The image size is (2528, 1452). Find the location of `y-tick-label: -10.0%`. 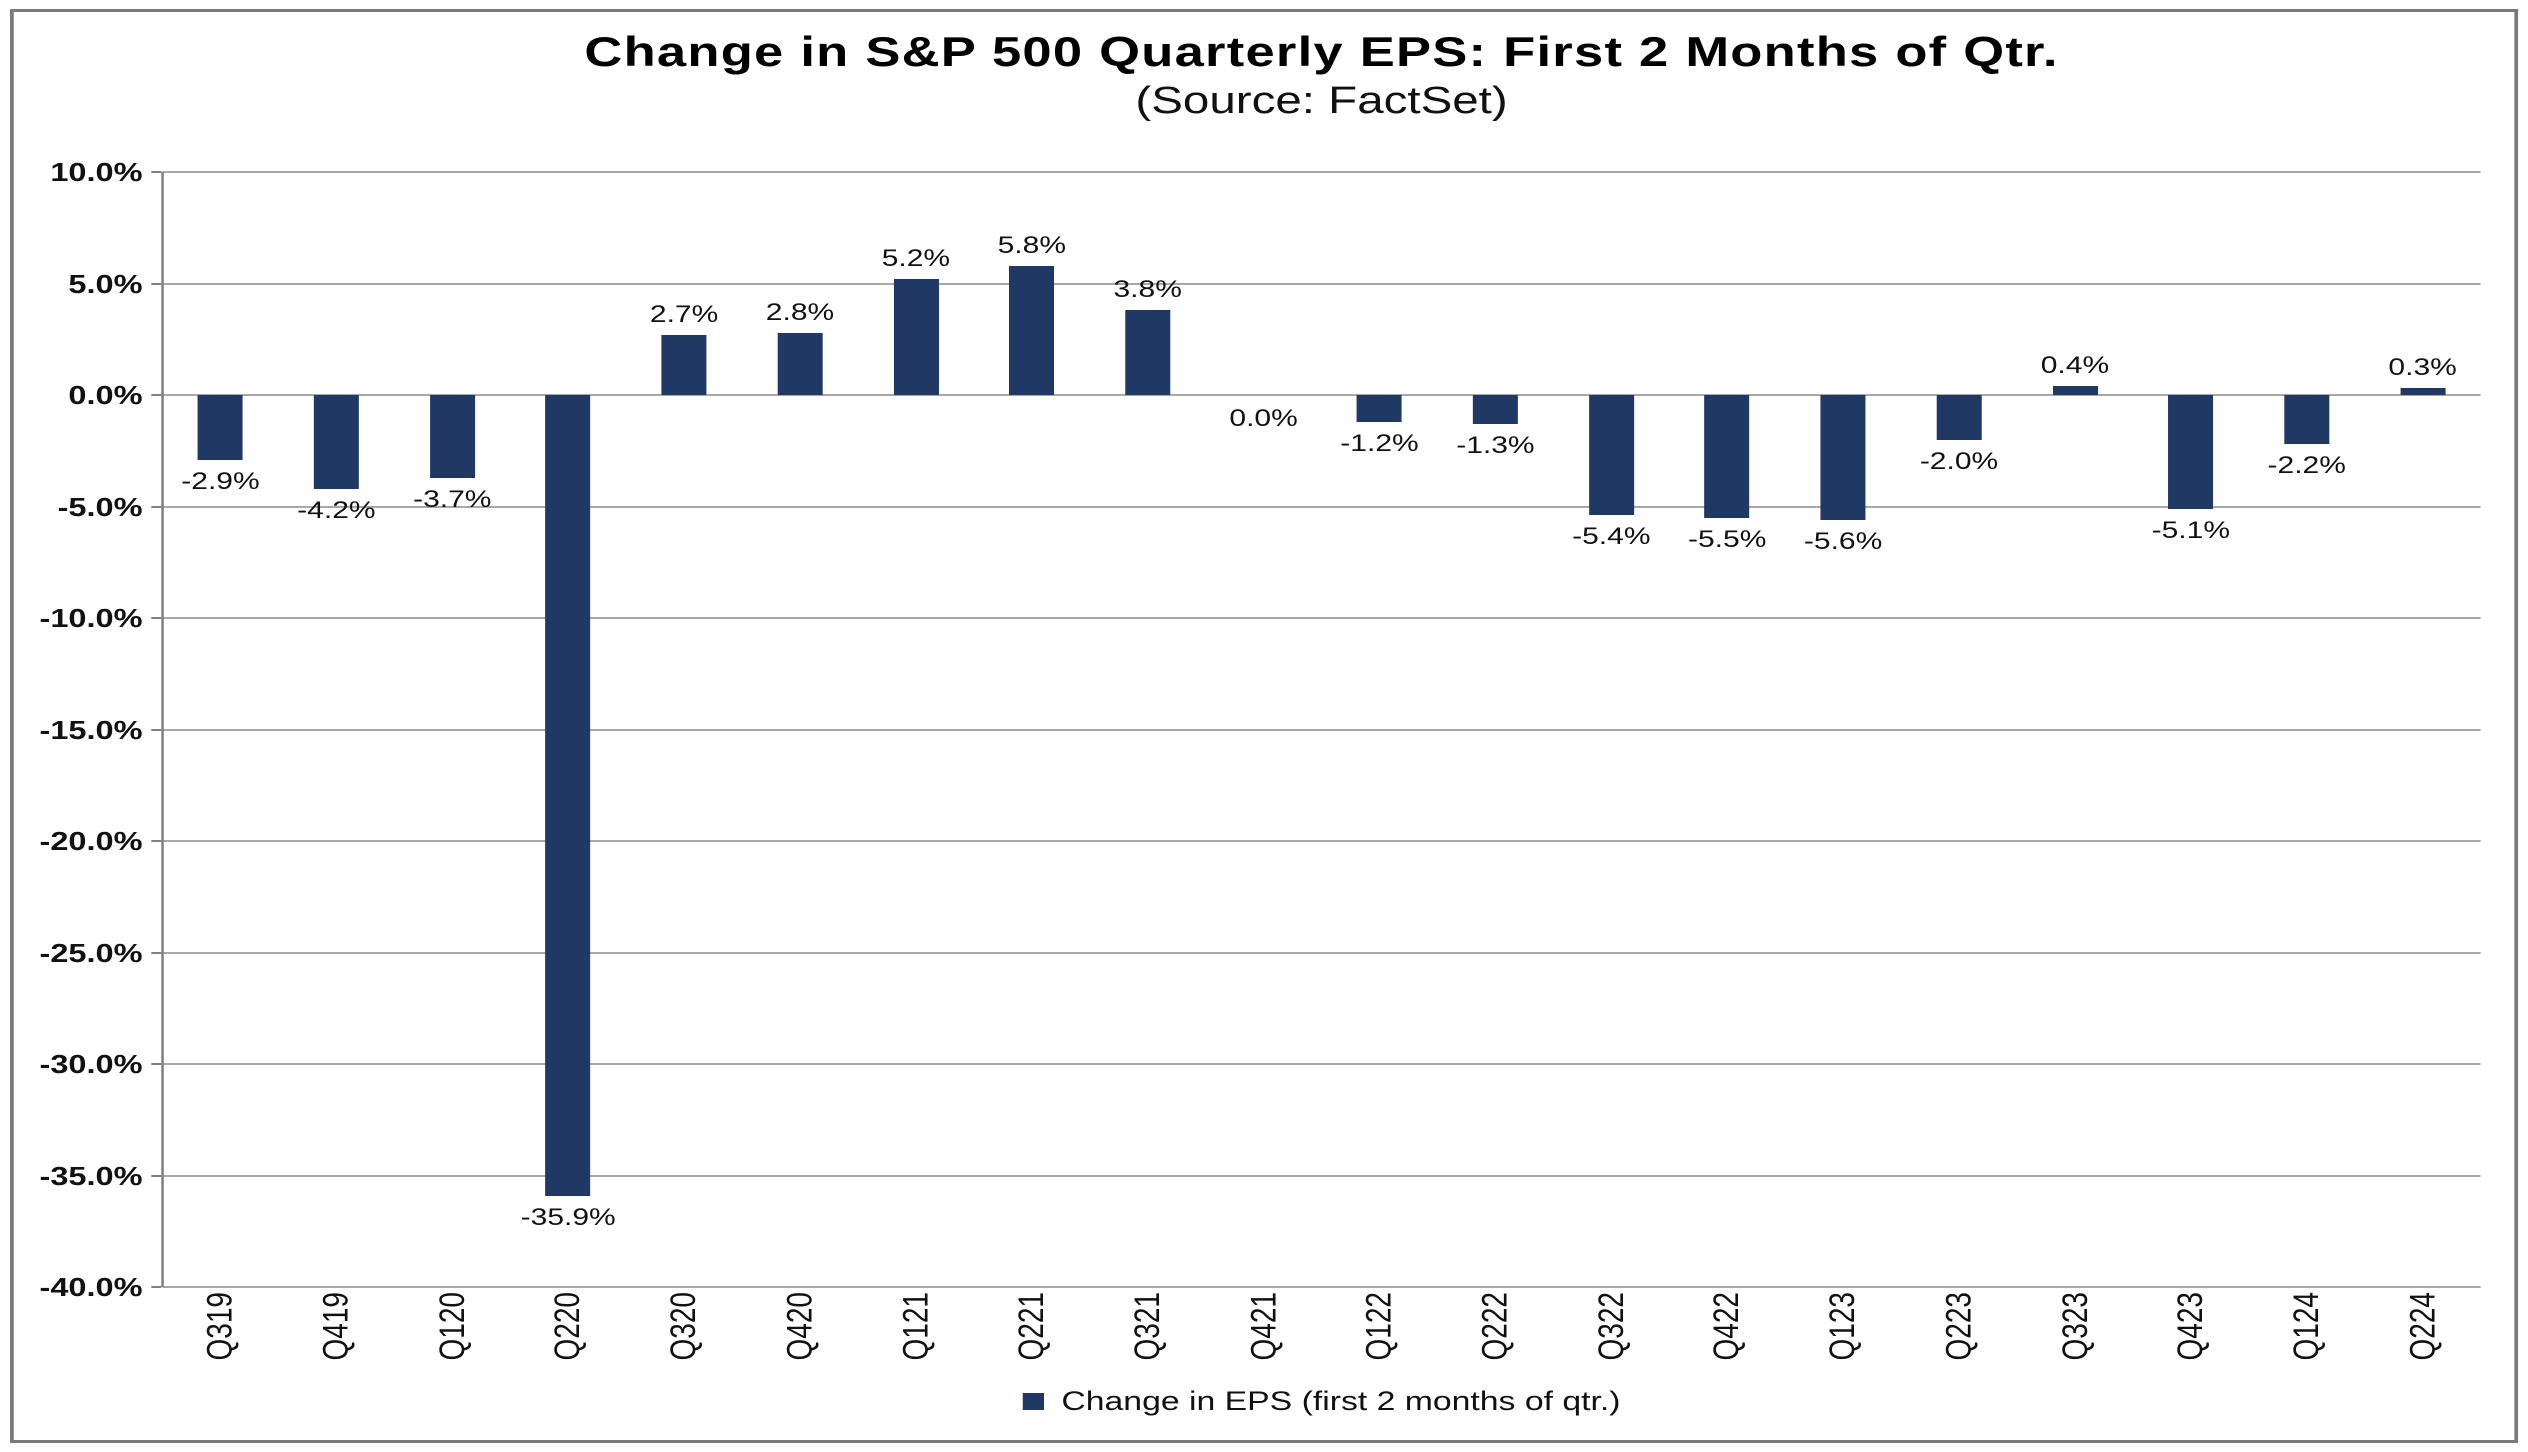

y-tick-label: -10.0% is located at coordinates (91, 618).